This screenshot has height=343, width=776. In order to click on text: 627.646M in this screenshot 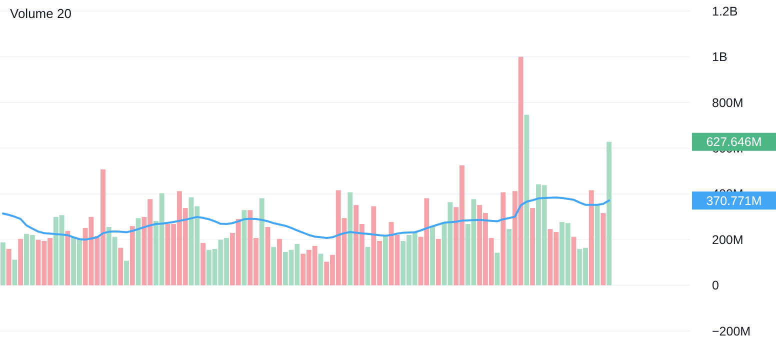, I will do `click(734, 142)`.